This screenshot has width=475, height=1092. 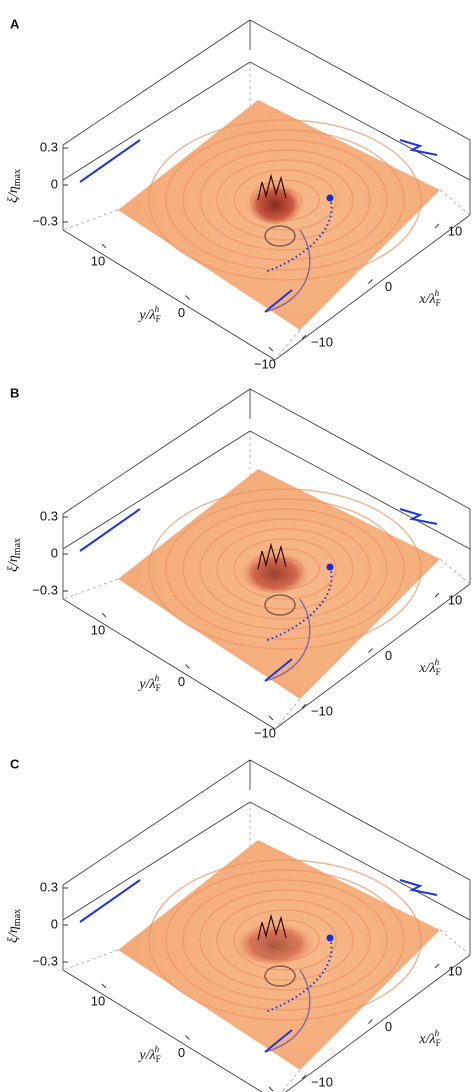 What do you see at coordinates (15, 763) in the screenshot?
I see `panel-label: C` at bounding box center [15, 763].